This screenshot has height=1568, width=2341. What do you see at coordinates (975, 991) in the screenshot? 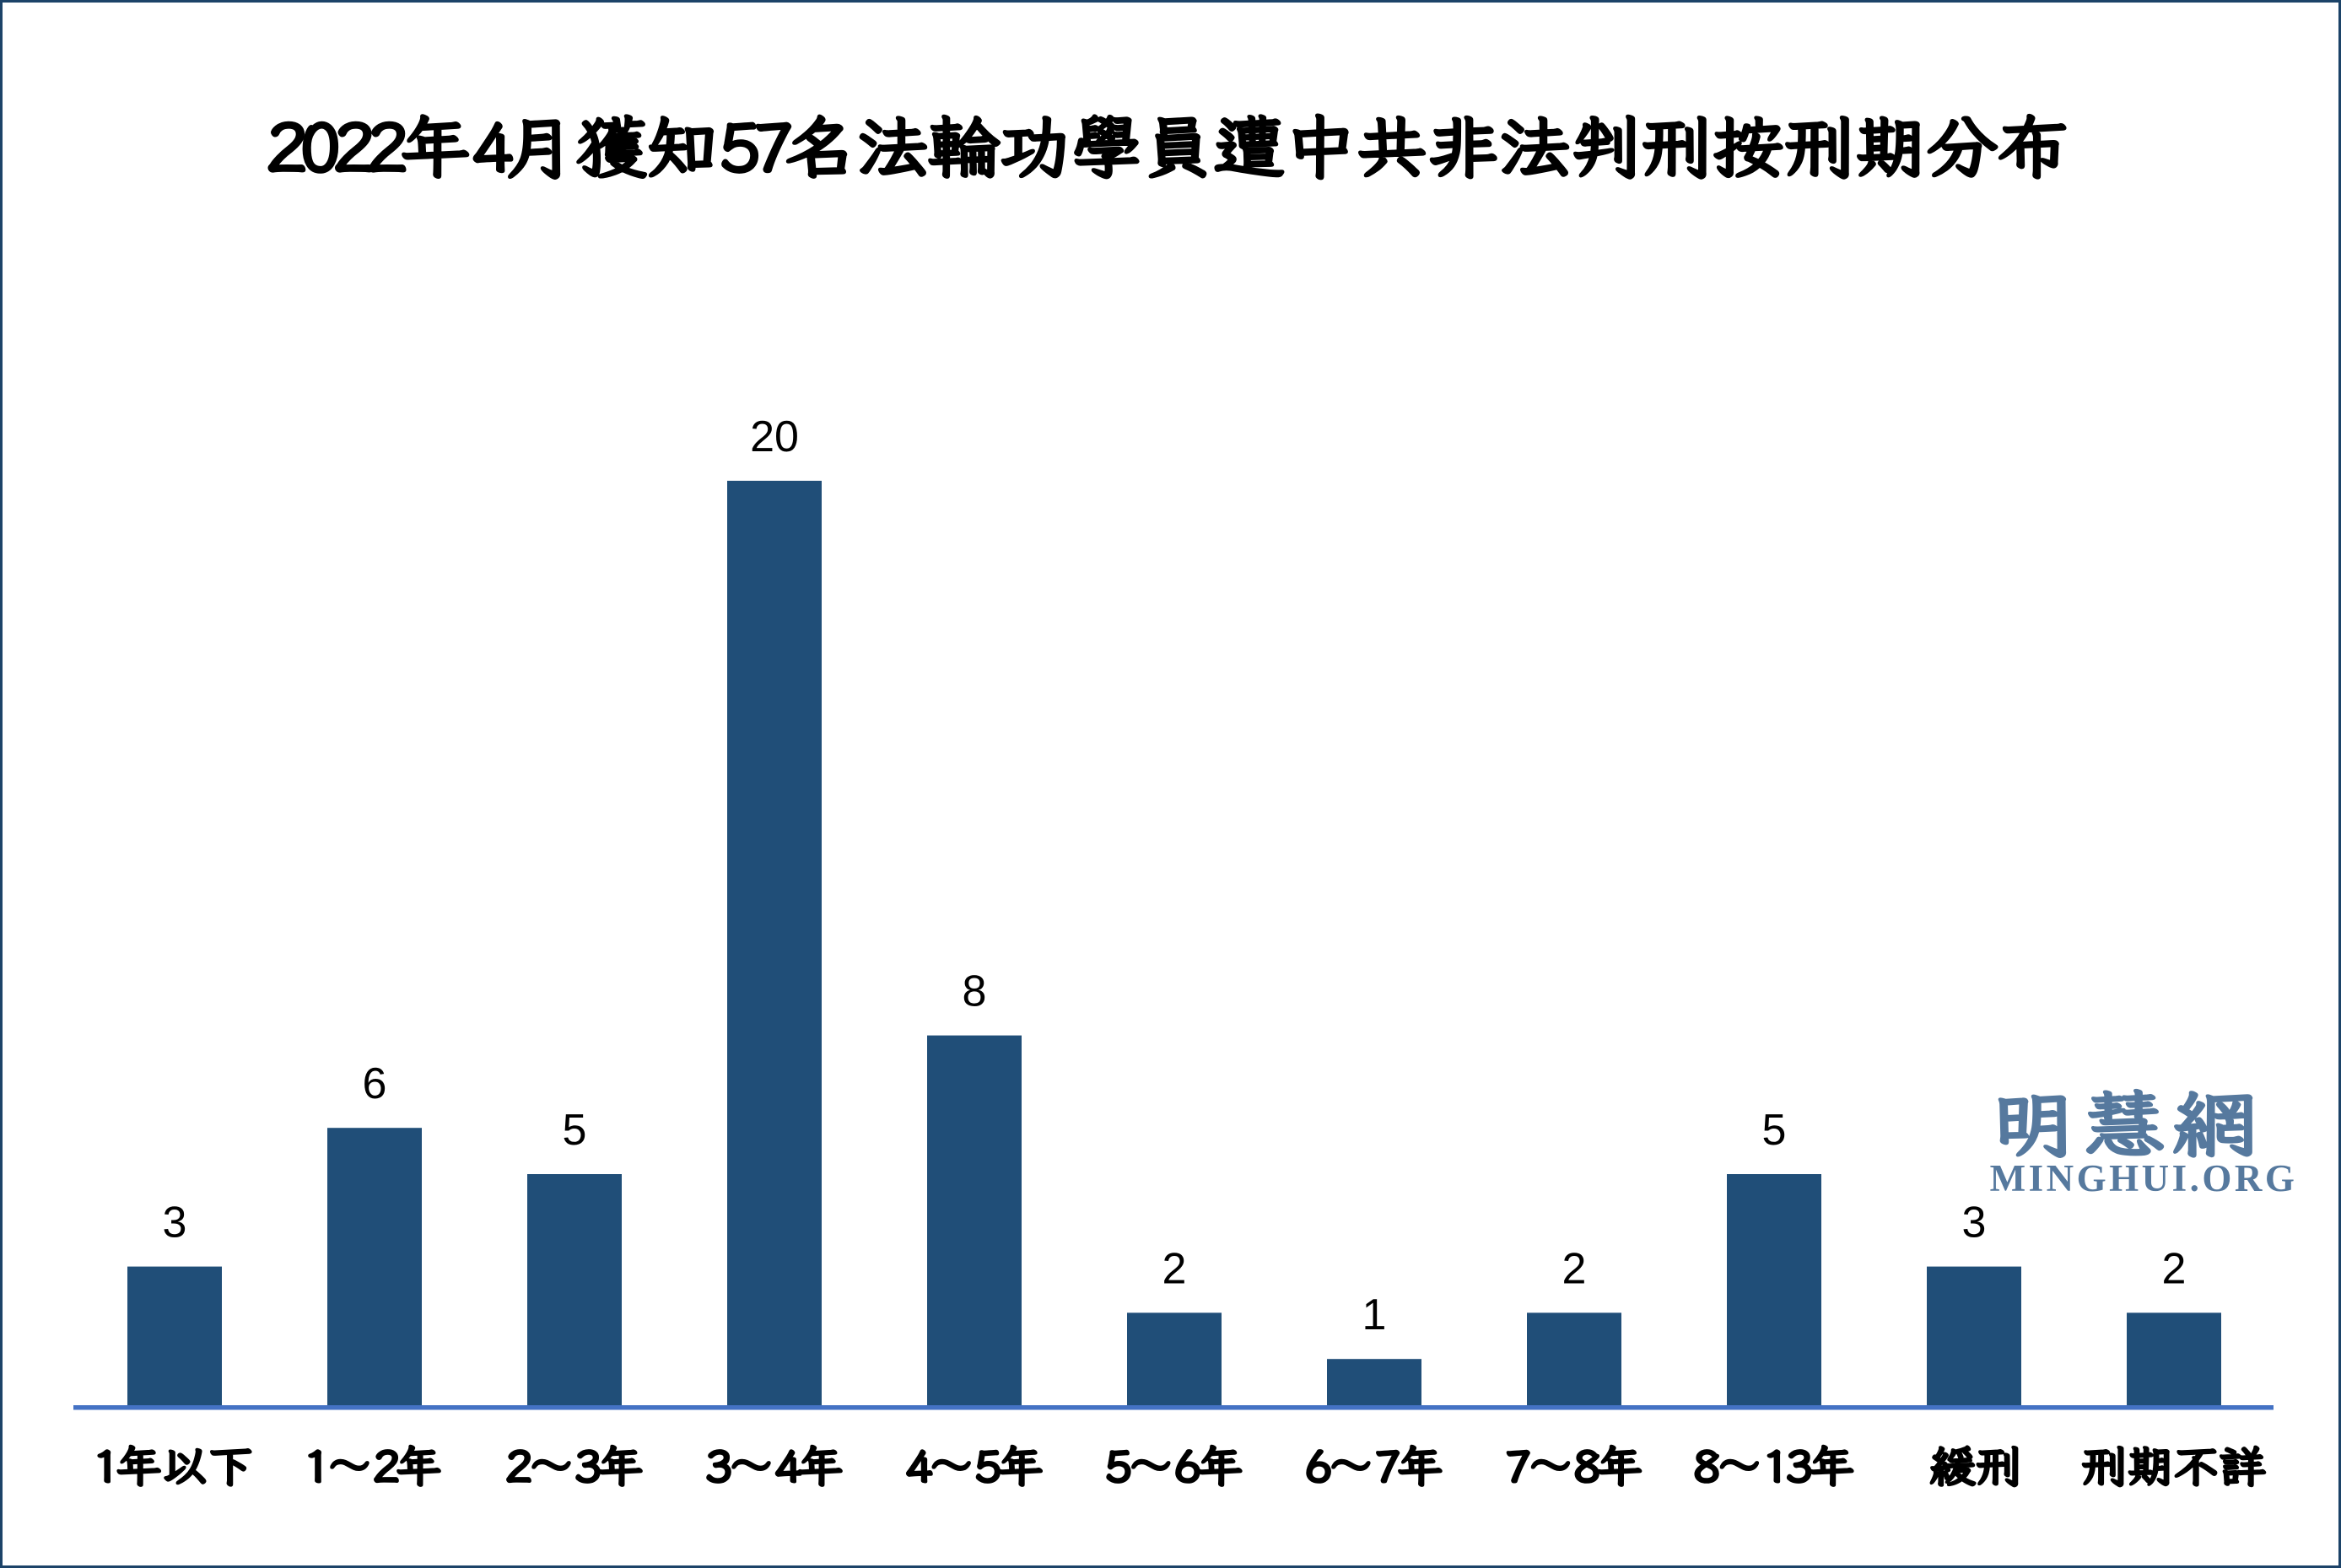
I see `svg-text: 8` at bounding box center [975, 991].